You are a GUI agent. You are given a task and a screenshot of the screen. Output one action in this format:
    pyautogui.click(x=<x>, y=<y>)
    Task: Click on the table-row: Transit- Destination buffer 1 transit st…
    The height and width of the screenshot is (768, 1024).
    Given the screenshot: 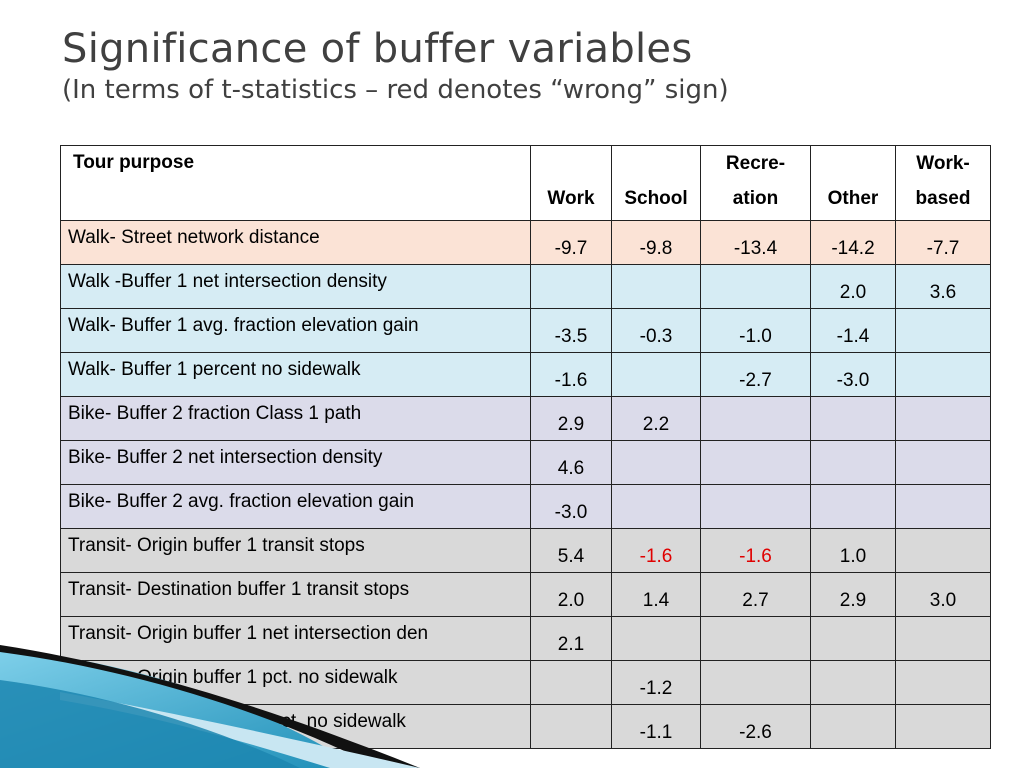 What is the action you would take?
    pyautogui.click(x=525, y=594)
    